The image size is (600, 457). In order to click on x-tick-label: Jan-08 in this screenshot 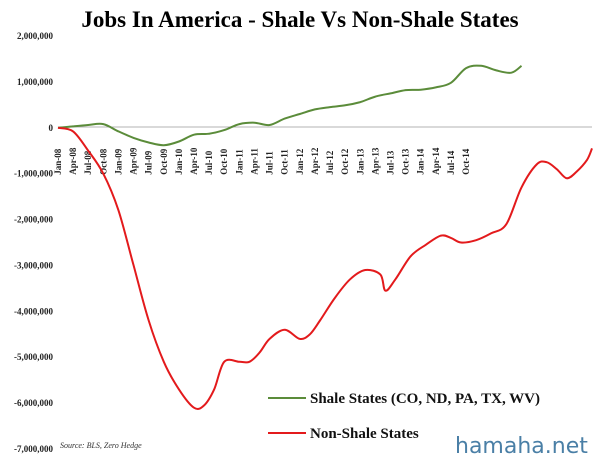, I will do `click(58, 161)`.